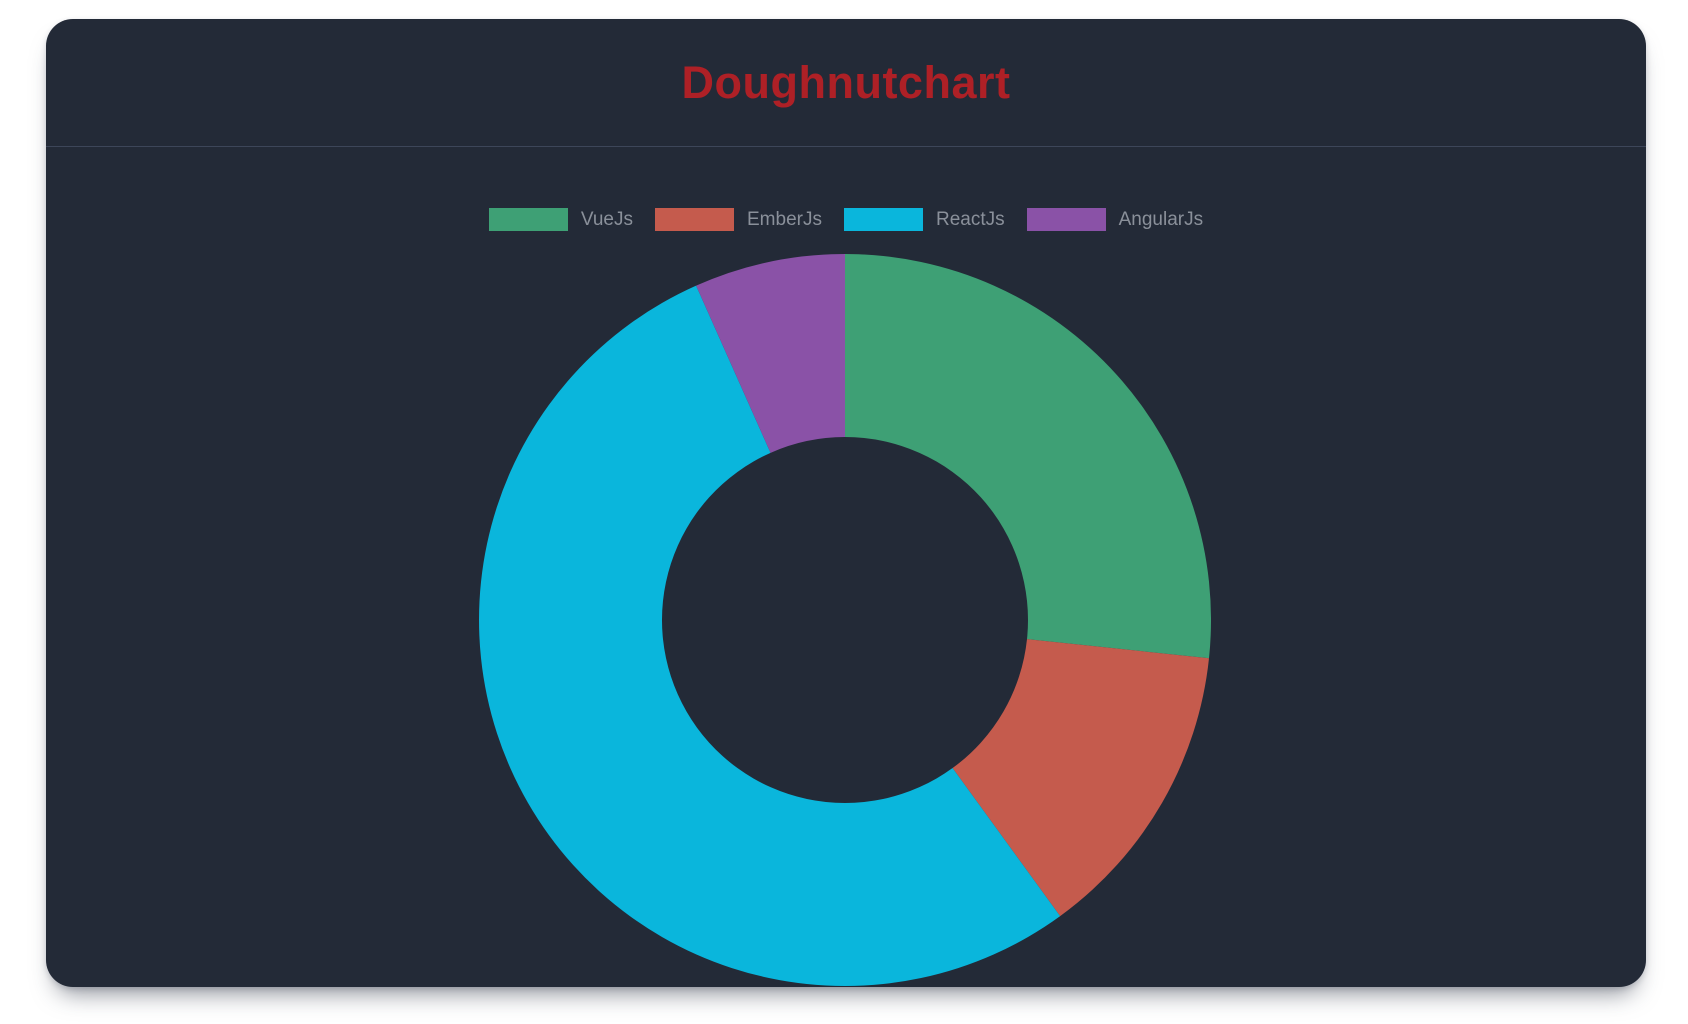 This screenshot has width=1688, height=1024. Describe the element at coordinates (970, 219) in the screenshot. I see `legend-label: ReactJs` at that location.